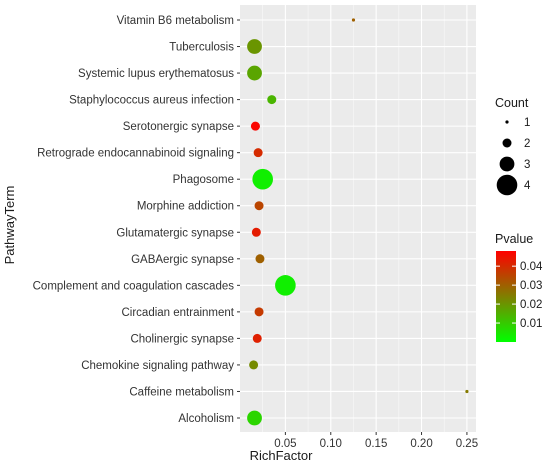 The width and height of the screenshot is (550, 468). I want to click on y-tick-label: GABAergic synapse, so click(182, 260).